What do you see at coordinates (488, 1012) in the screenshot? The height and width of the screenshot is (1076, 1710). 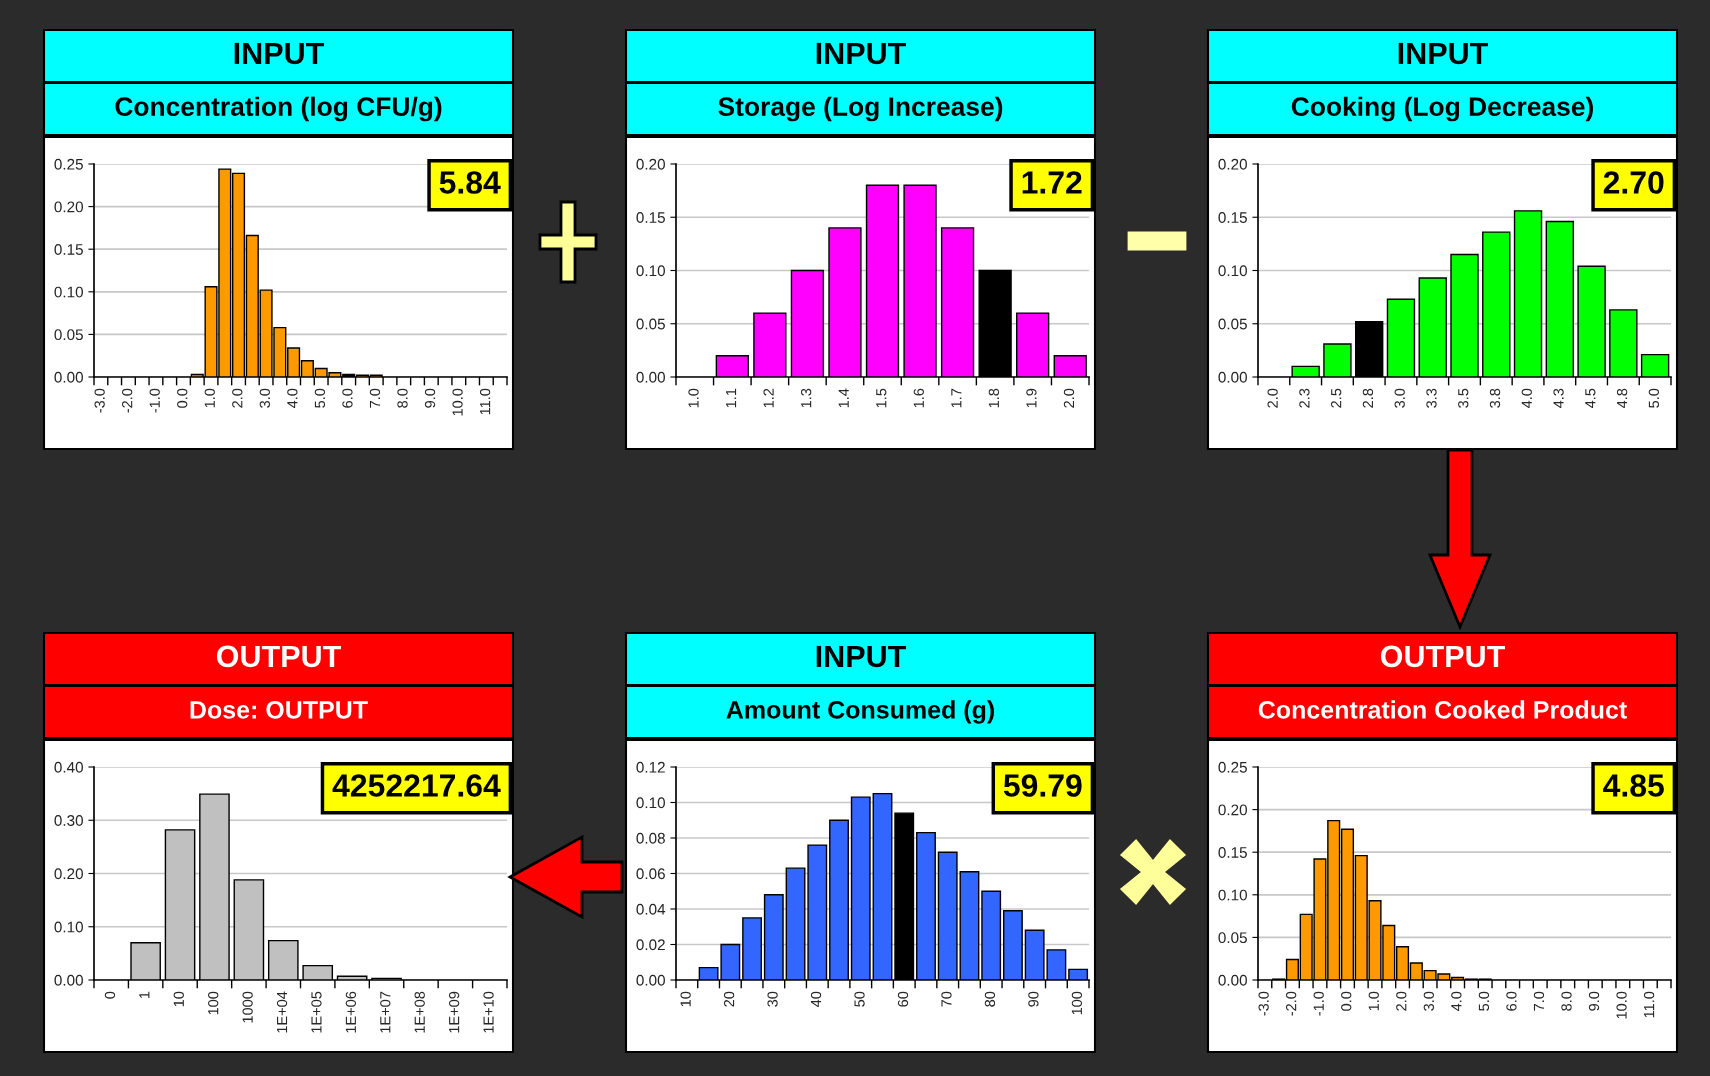 I see `x-tick-label: 1E+10` at bounding box center [488, 1012].